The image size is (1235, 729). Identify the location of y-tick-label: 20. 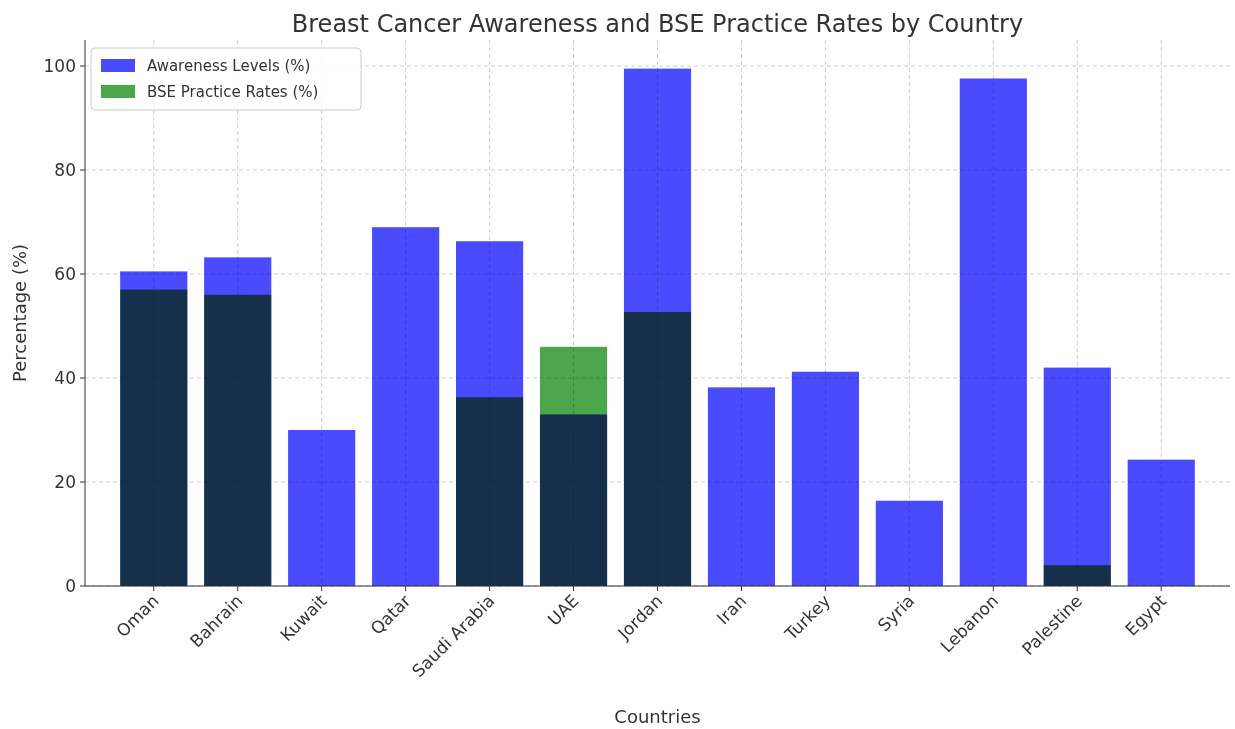
(65, 481).